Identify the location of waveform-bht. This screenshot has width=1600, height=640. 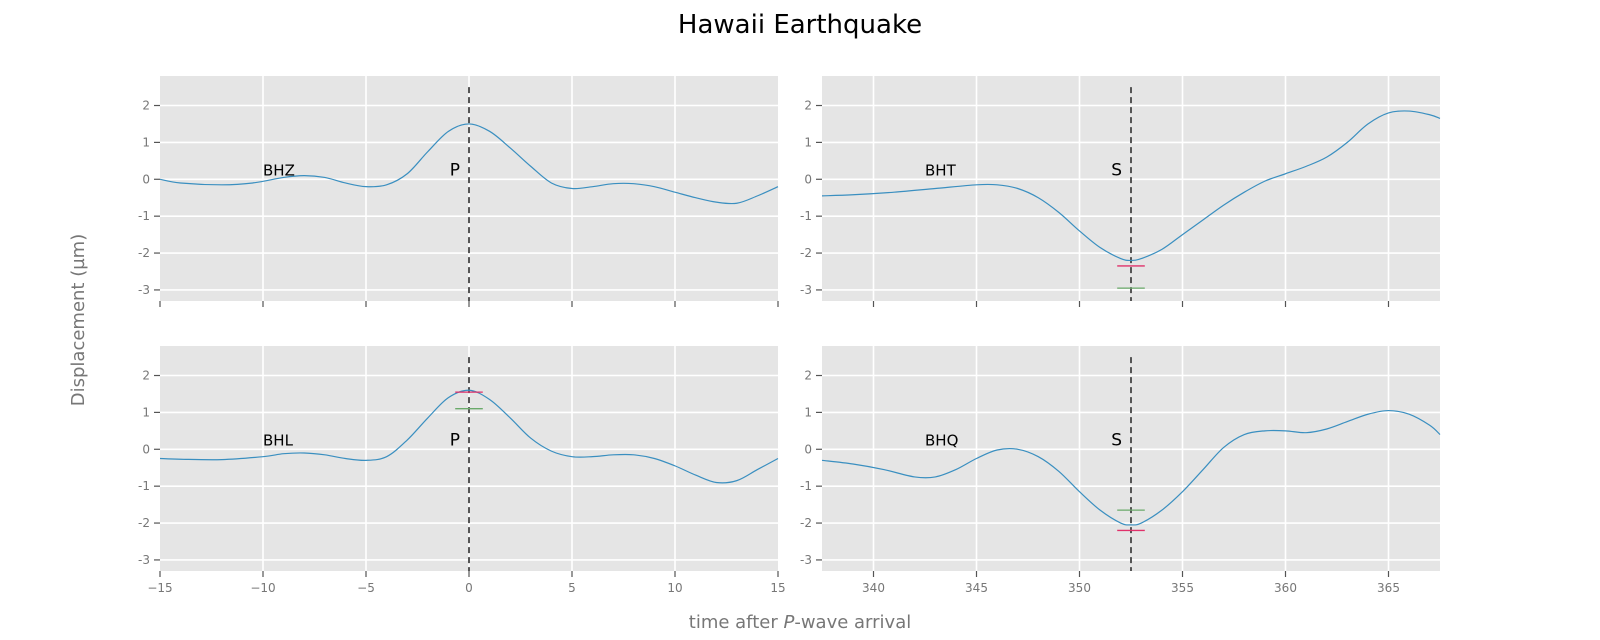
(1131, 186).